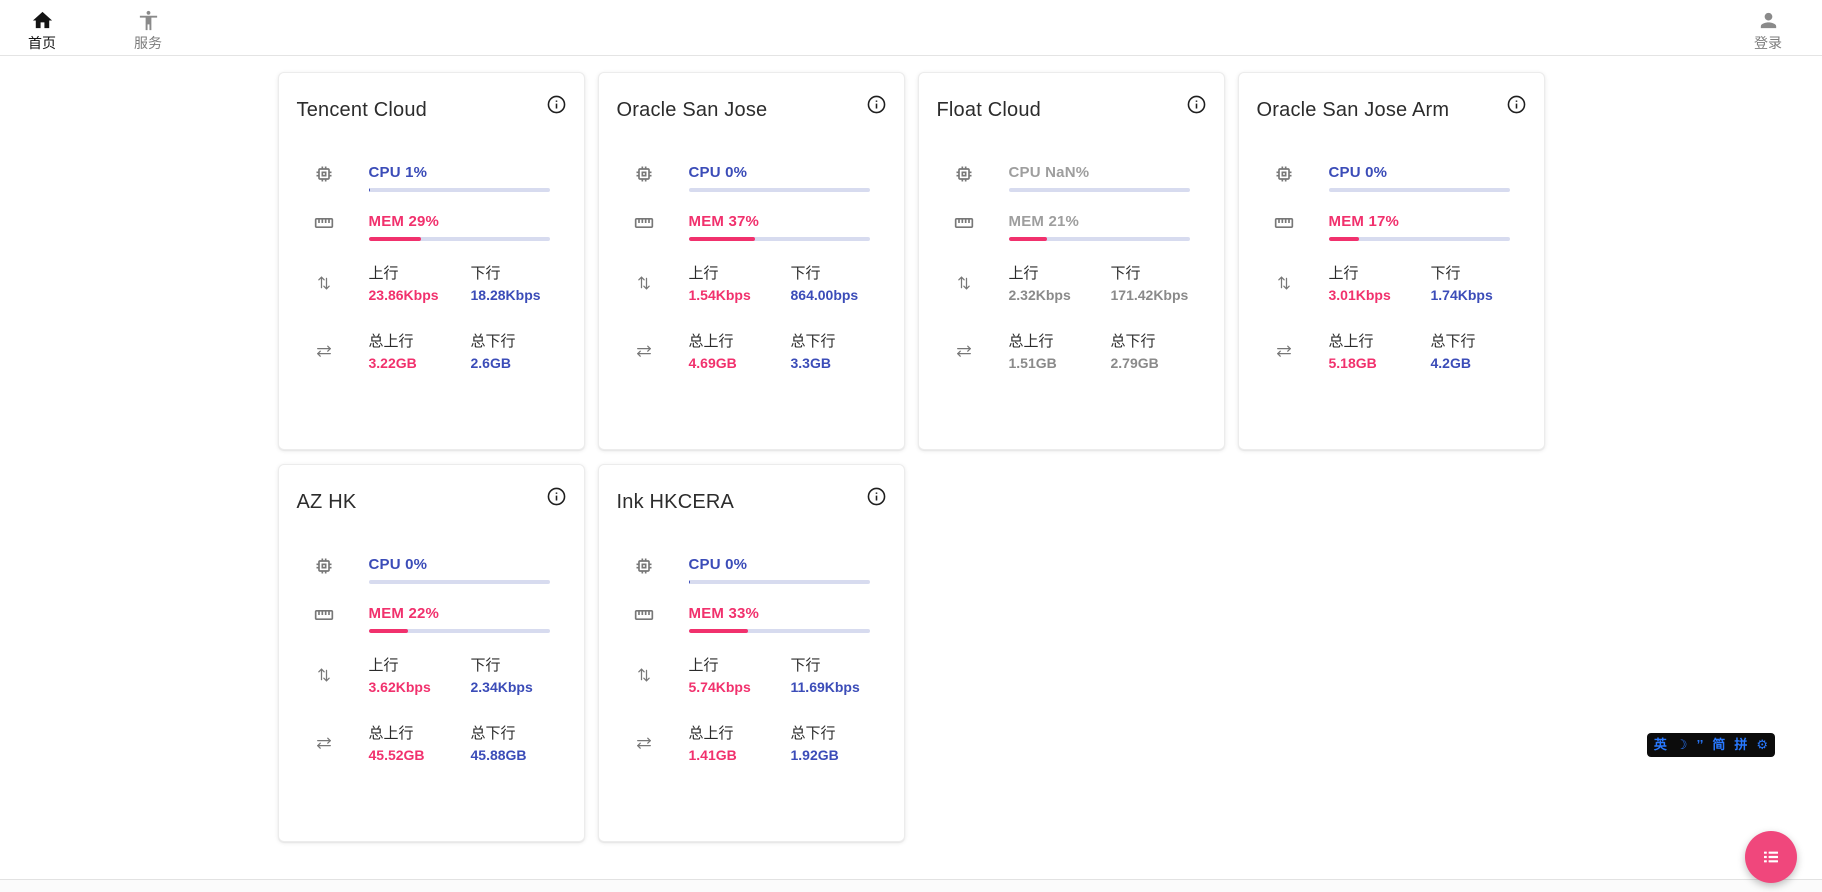 The width and height of the screenshot is (1822, 892). I want to click on ime-pinyin-toggle: 拼, so click(1741, 744).